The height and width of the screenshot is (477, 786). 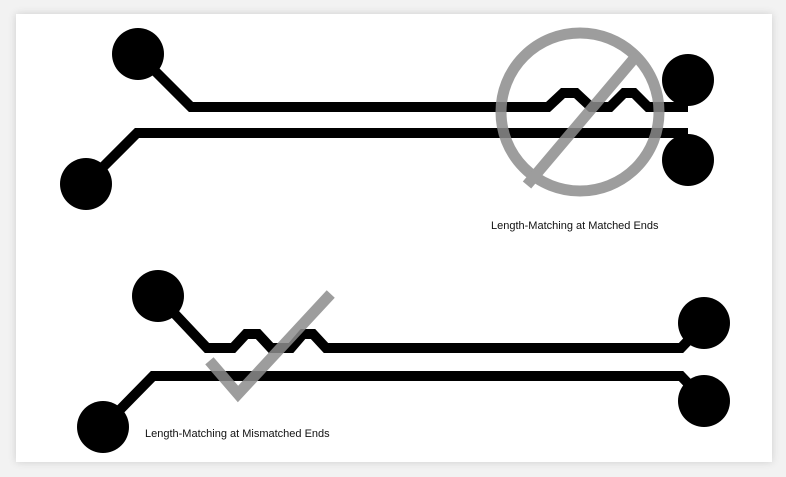 I want to click on bottom-pair-pad-lower-right, so click(x=704, y=401).